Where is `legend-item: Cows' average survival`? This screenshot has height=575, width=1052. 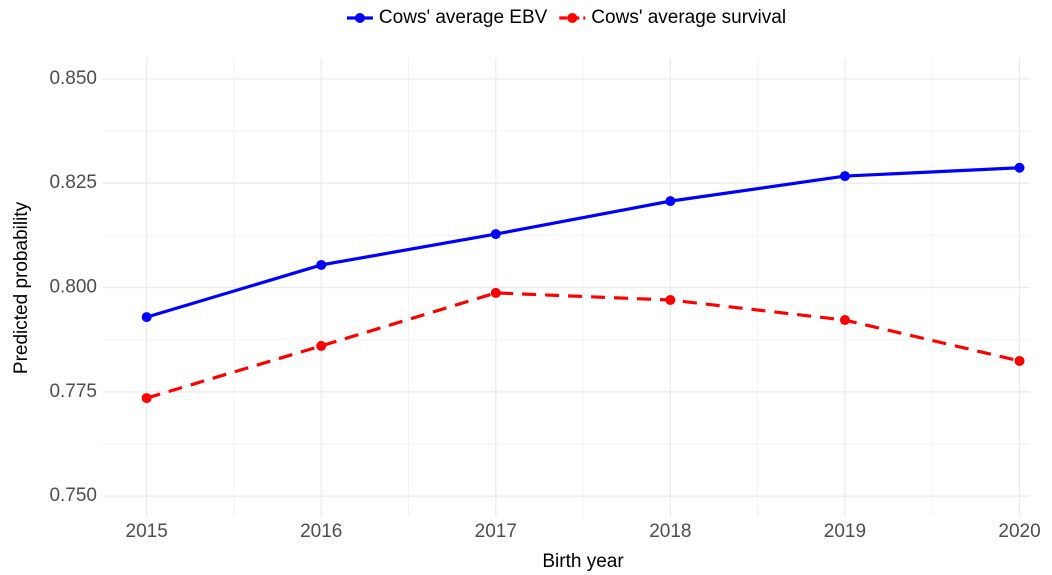 legend-item: Cows' average survival is located at coordinates (672, 17).